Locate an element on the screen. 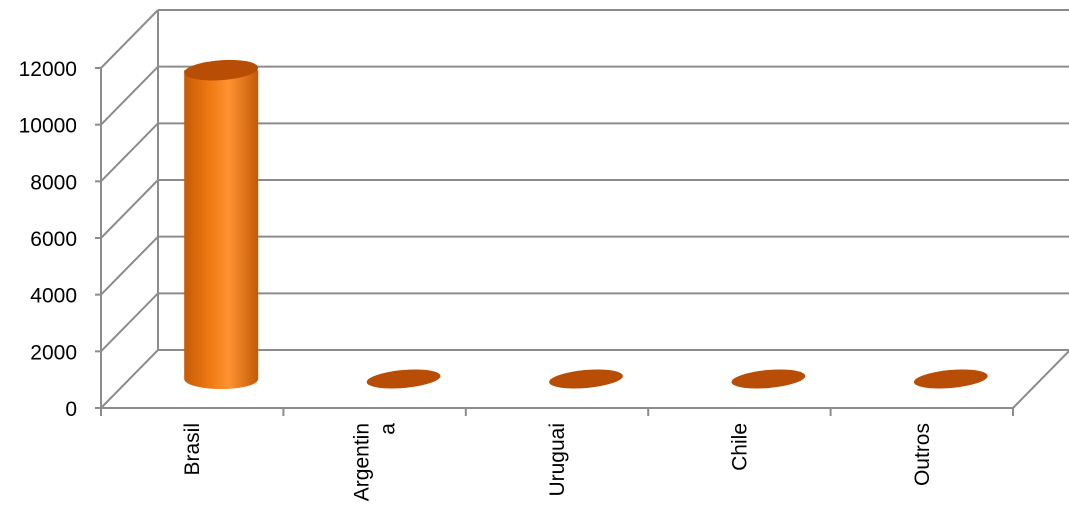  bar-top is located at coordinates (221, 70).